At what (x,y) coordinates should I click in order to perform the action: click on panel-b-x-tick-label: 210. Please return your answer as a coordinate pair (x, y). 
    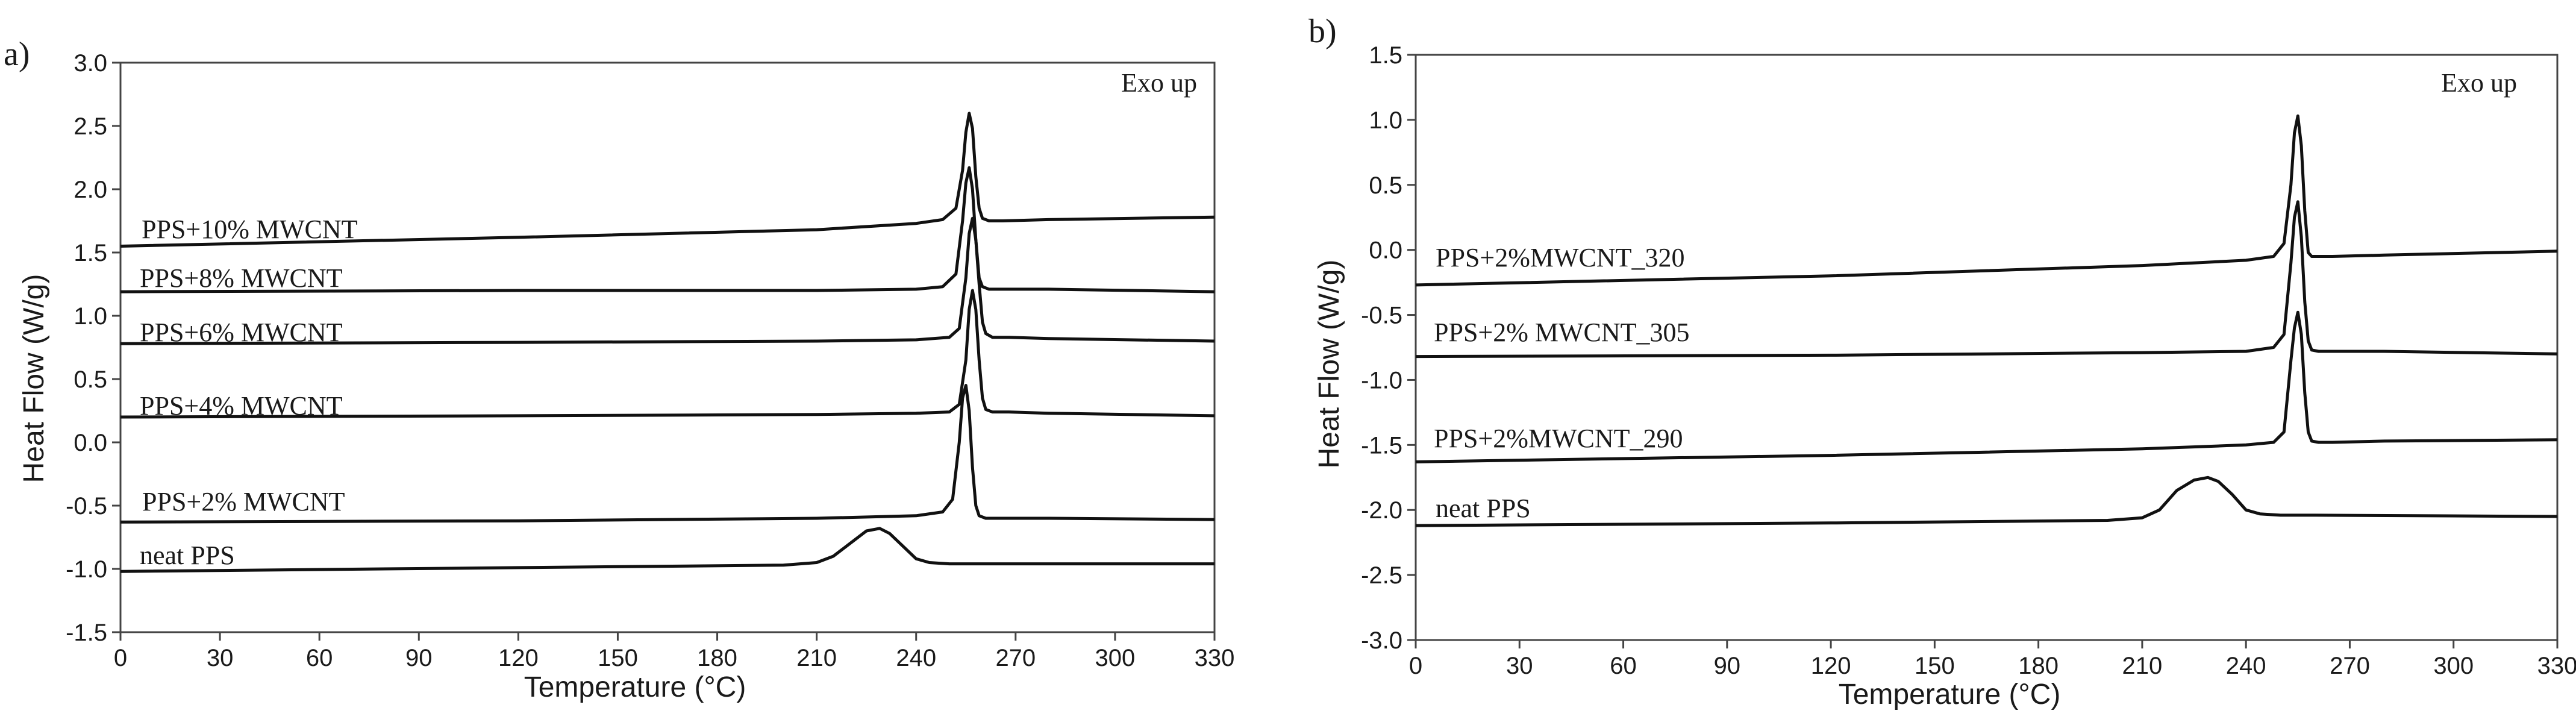
    Looking at the image, I should click on (2142, 666).